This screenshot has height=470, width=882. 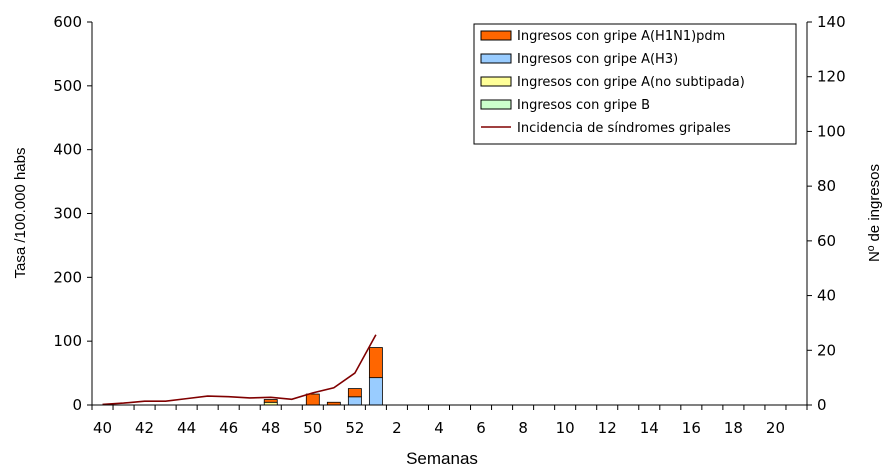 I want to click on x-tick-label: 2, so click(x=397, y=428).